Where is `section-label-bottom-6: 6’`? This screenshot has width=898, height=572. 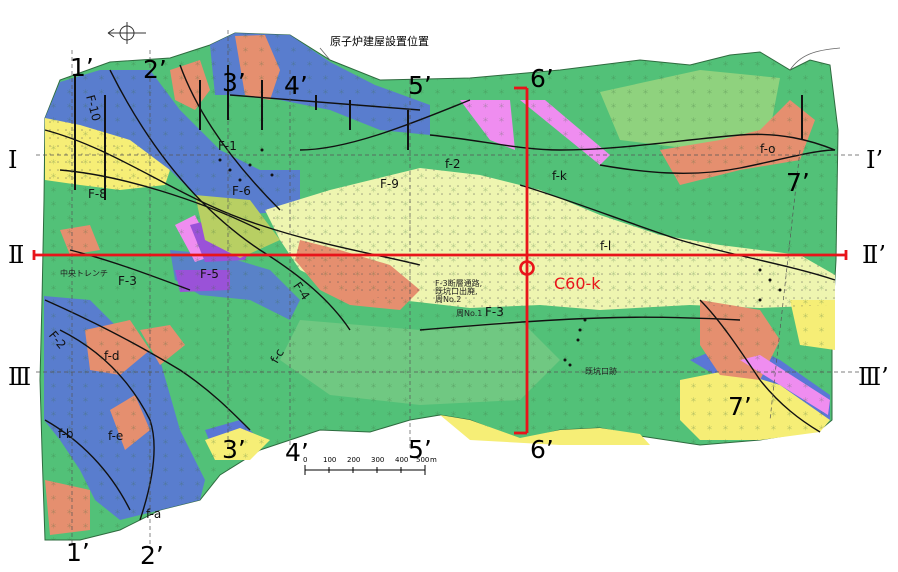 section-label-bottom-6: 6’ is located at coordinates (542, 449).